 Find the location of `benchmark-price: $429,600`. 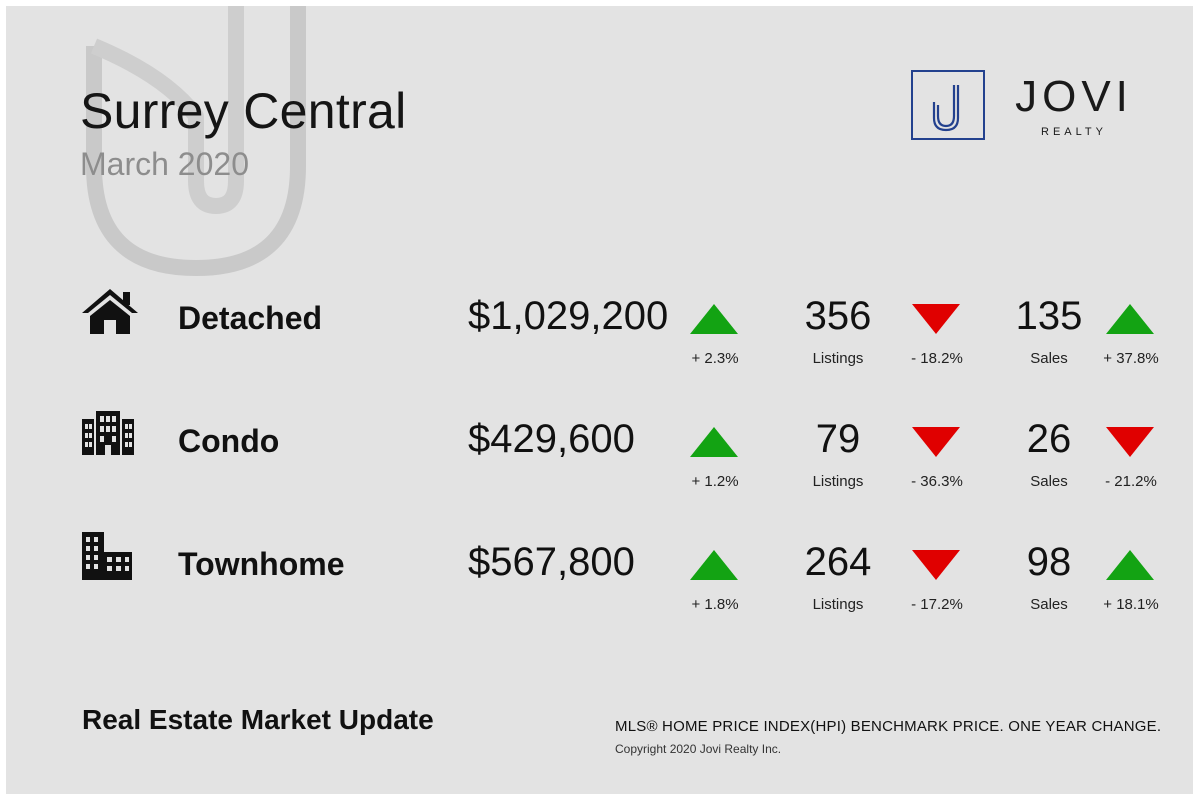

benchmark-price: $429,600 is located at coordinates (551, 439).